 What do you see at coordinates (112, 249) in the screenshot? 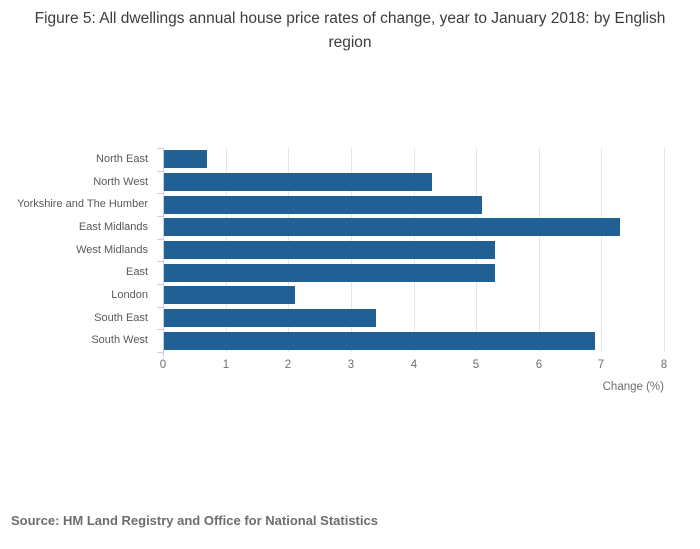
I see `category-label-west-midlands: West Midlands` at bounding box center [112, 249].